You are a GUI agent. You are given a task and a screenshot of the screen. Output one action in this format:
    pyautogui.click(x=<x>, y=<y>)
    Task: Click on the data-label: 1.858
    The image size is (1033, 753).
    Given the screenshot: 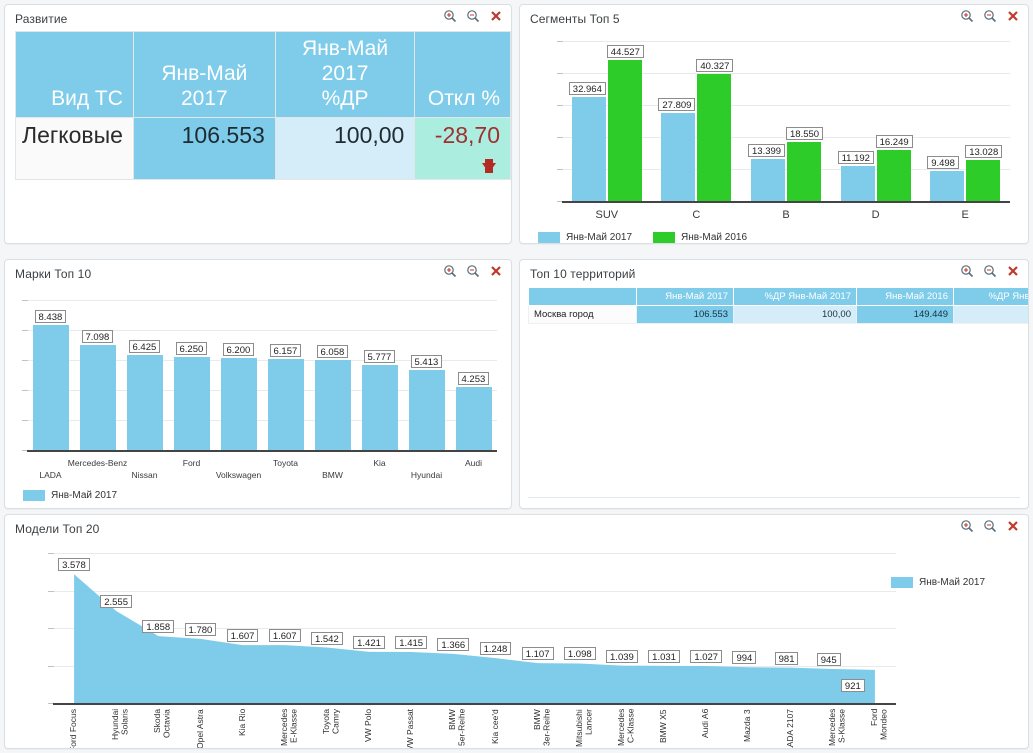 What is the action you would take?
    pyautogui.click(x=158, y=627)
    